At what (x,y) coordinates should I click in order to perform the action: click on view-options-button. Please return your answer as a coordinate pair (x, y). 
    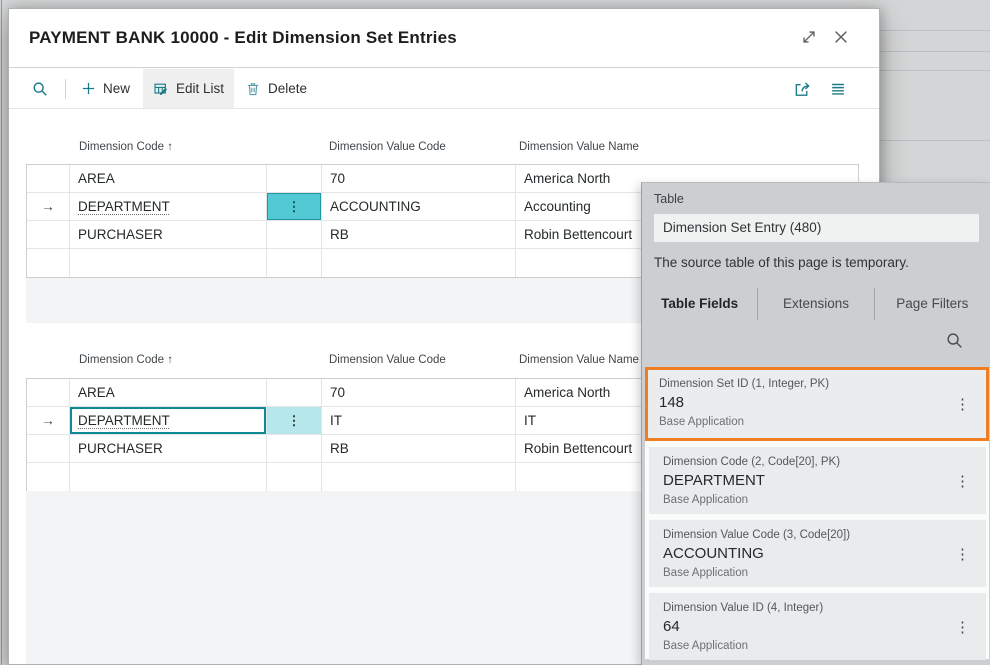
    Looking at the image, I should click on (838, 88).